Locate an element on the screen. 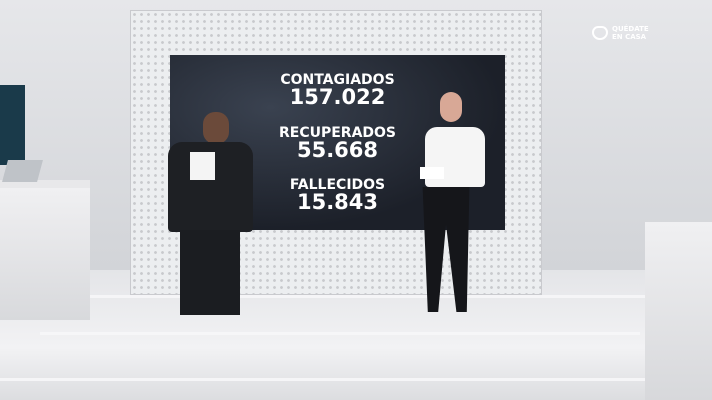 The width and height of the screenshot is (712, 400). stat-value: 15.843 is located at coordinates (337, 202).